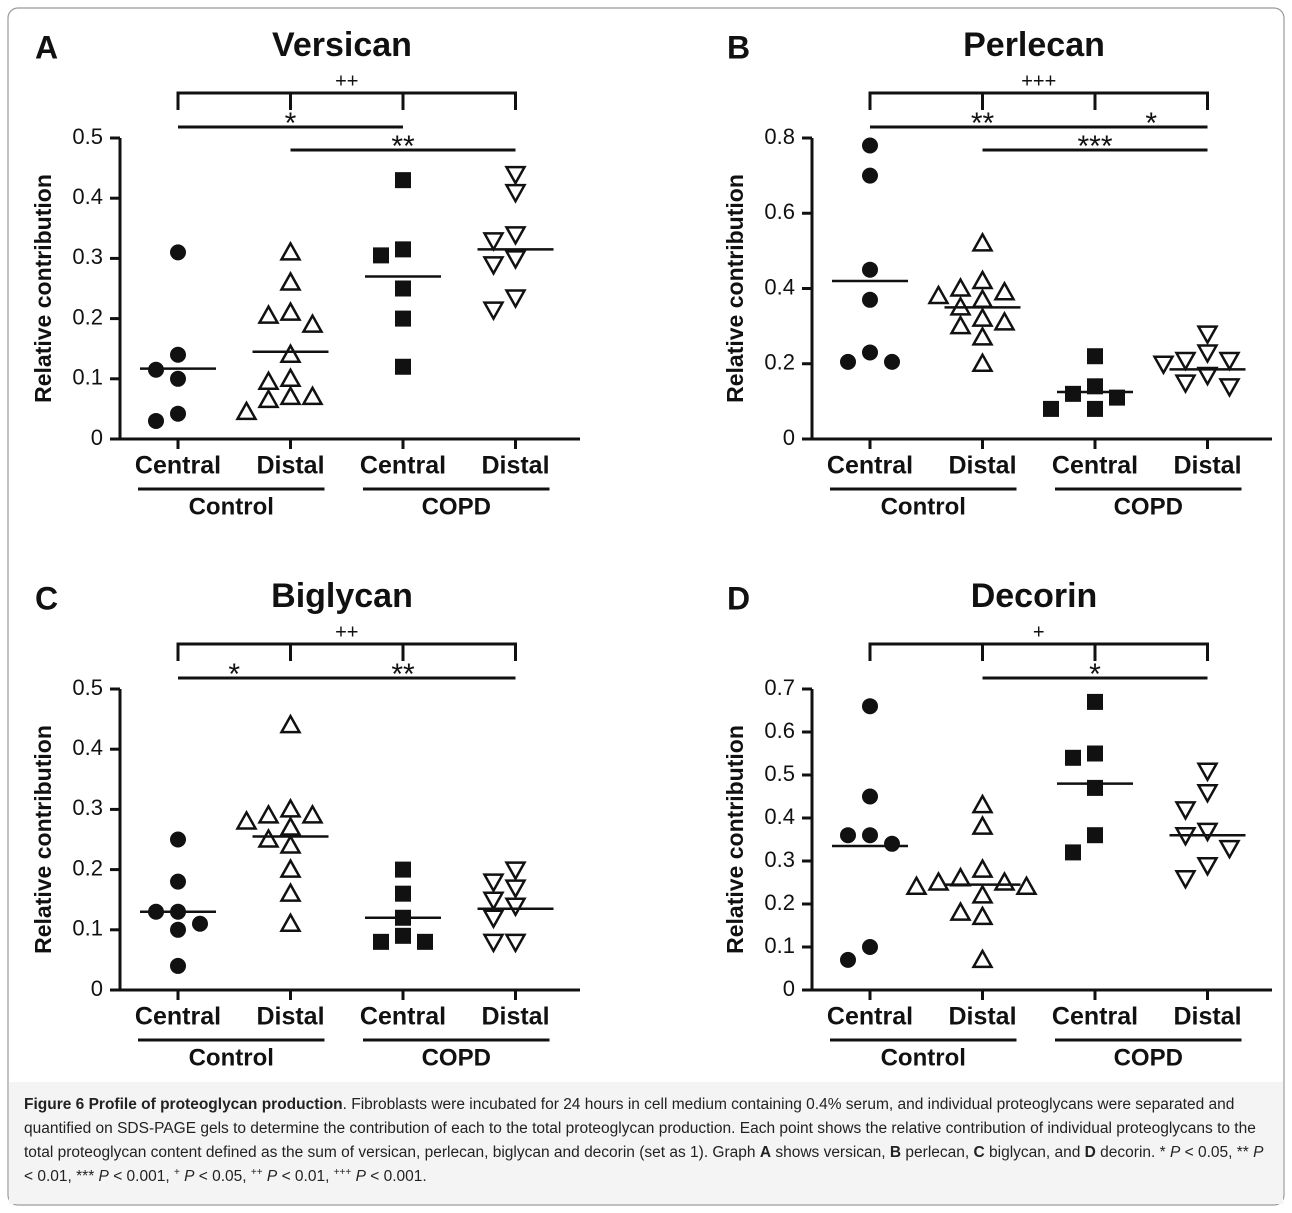 The width and height of the screenshot is (1292, 1213). I want to click on caption-text: < 0.05, **, so click(1217, 1152).